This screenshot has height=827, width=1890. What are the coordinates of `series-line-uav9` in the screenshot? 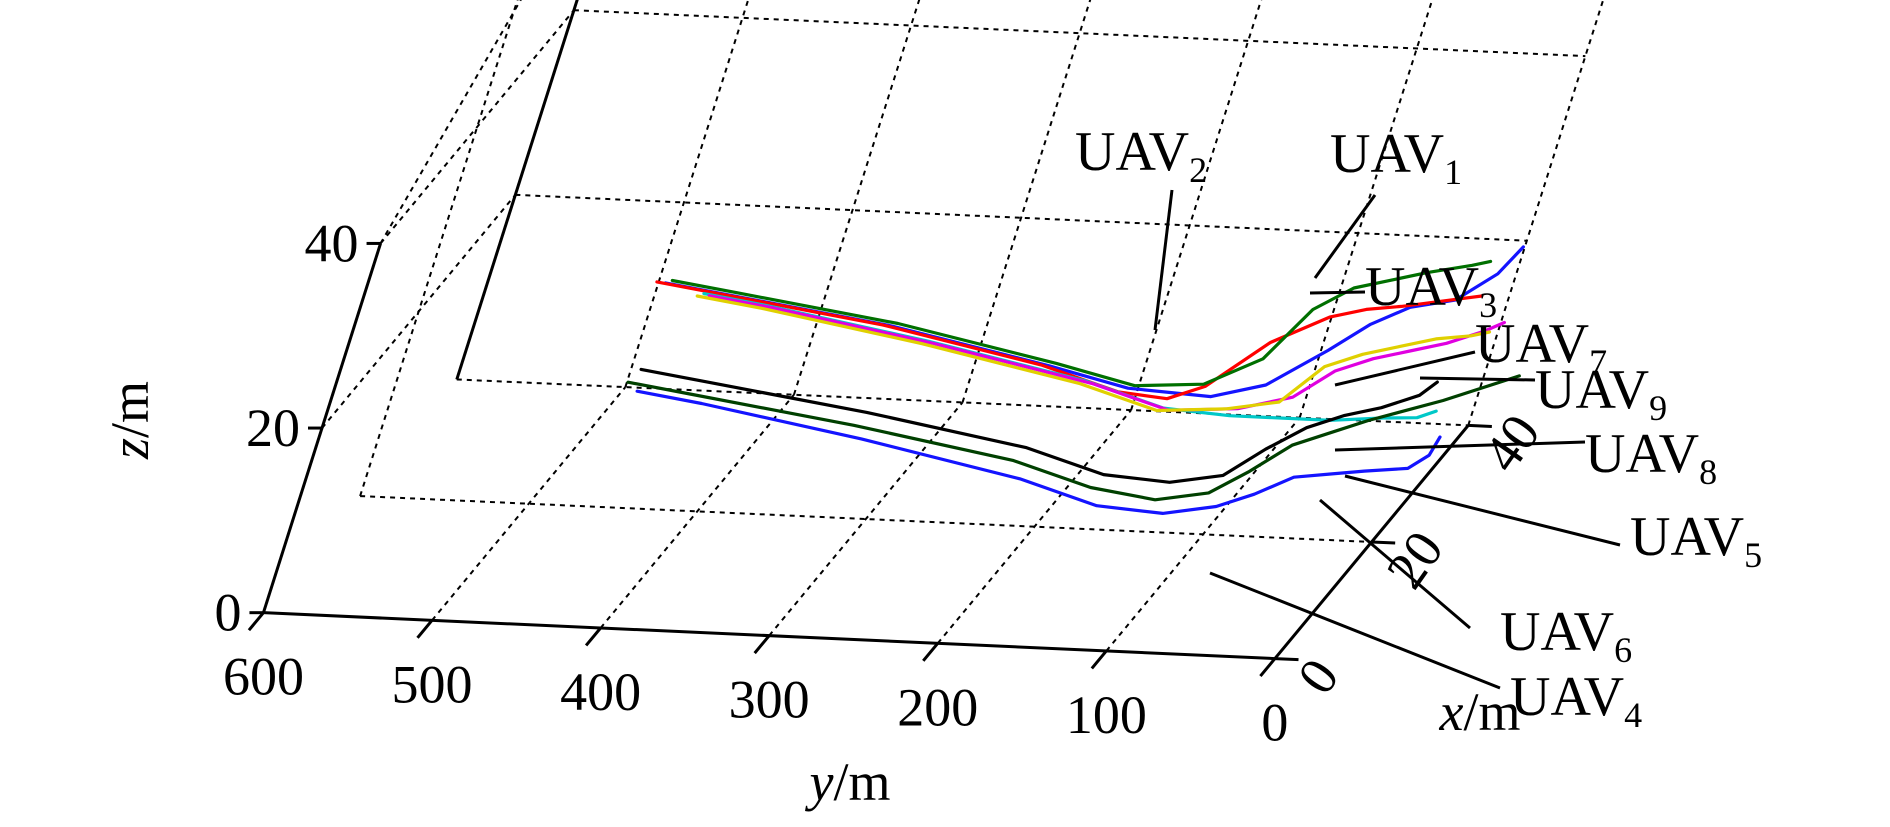 It's located at (1073, 438).